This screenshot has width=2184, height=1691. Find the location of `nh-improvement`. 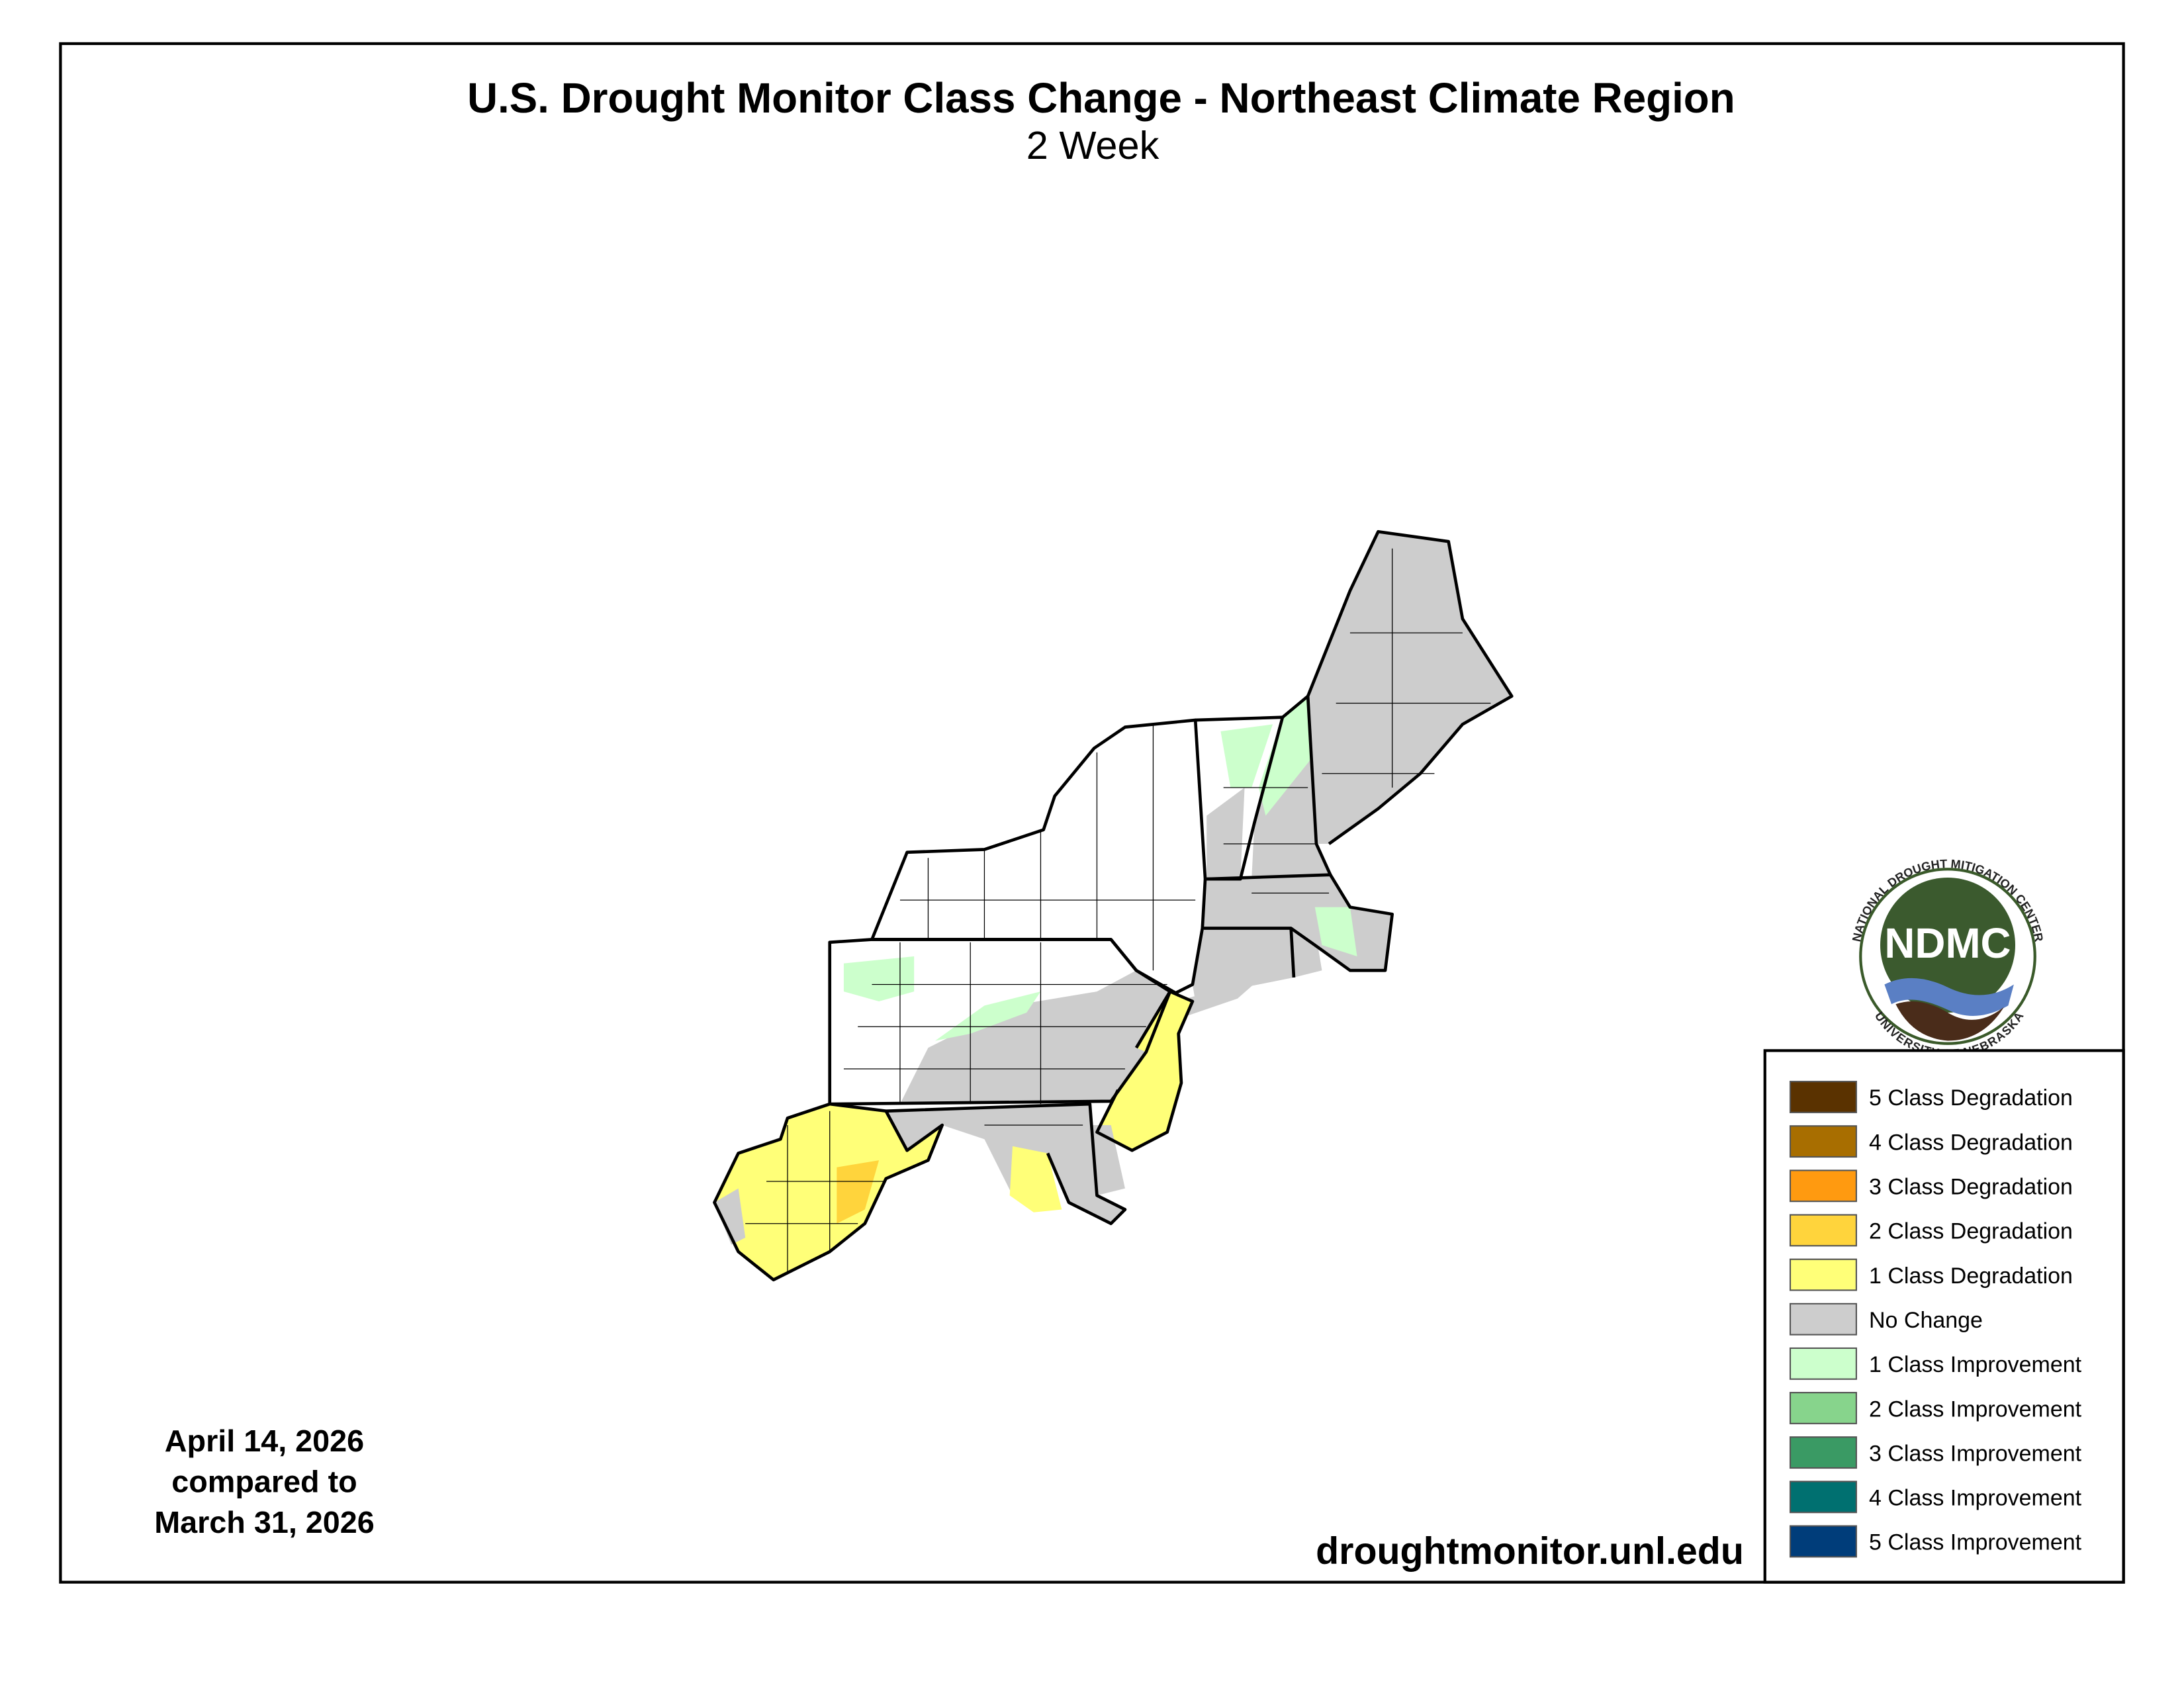

nh-improvement is located at coordinates (1284, 756).